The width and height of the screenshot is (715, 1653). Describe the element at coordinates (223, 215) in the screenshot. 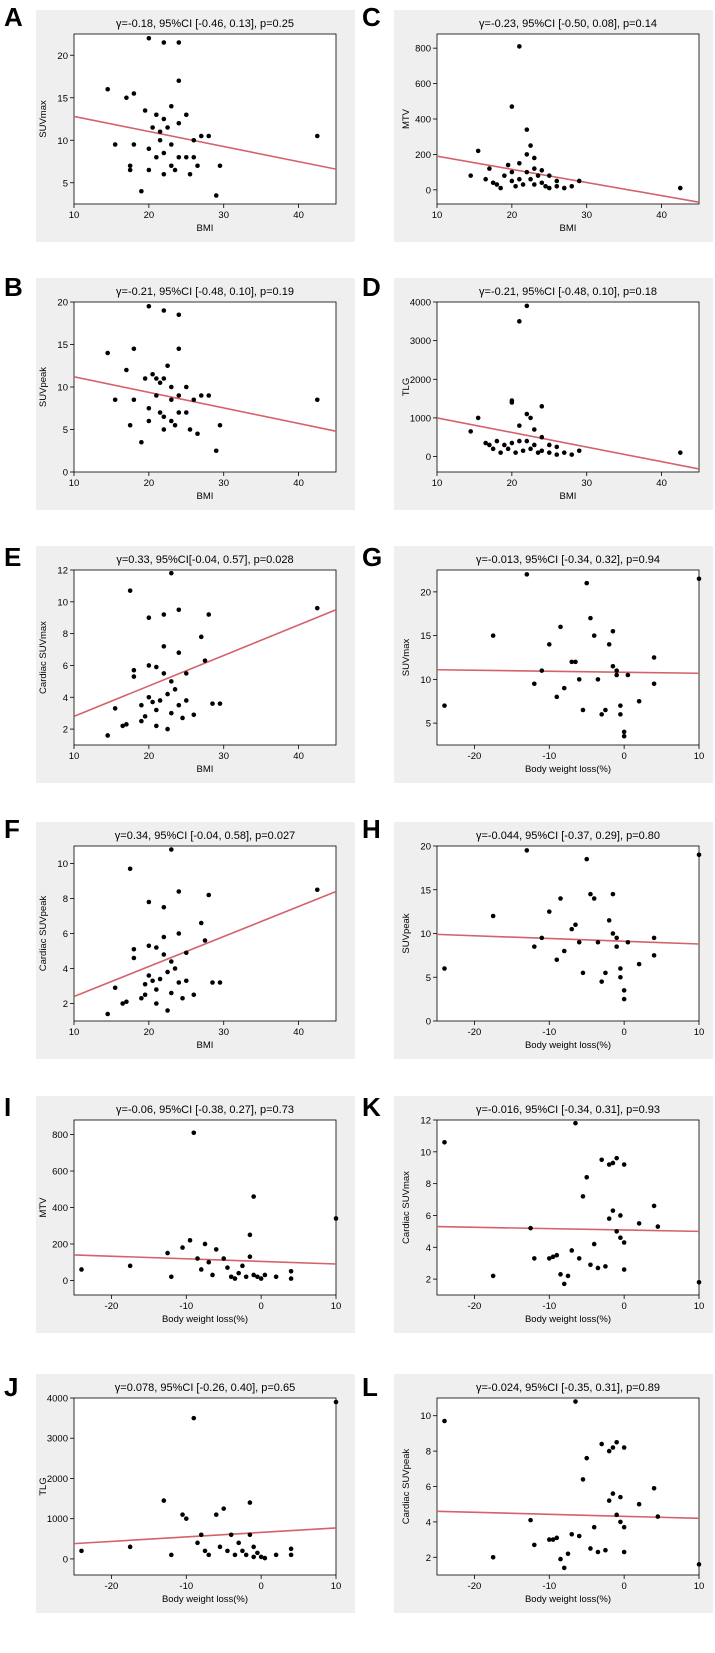

I see `x-tick-label: 30` at that location.